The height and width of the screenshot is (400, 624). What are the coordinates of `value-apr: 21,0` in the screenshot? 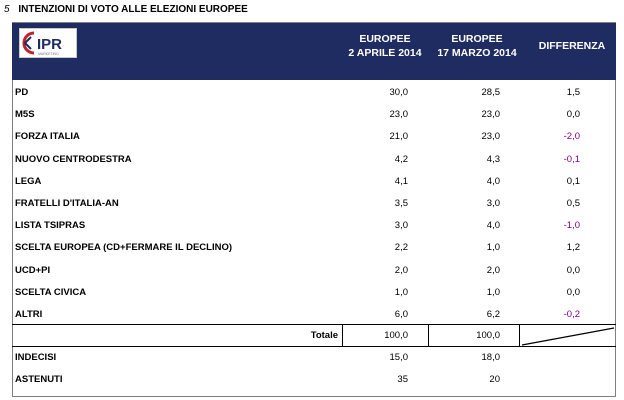 It's located at (399, 137).